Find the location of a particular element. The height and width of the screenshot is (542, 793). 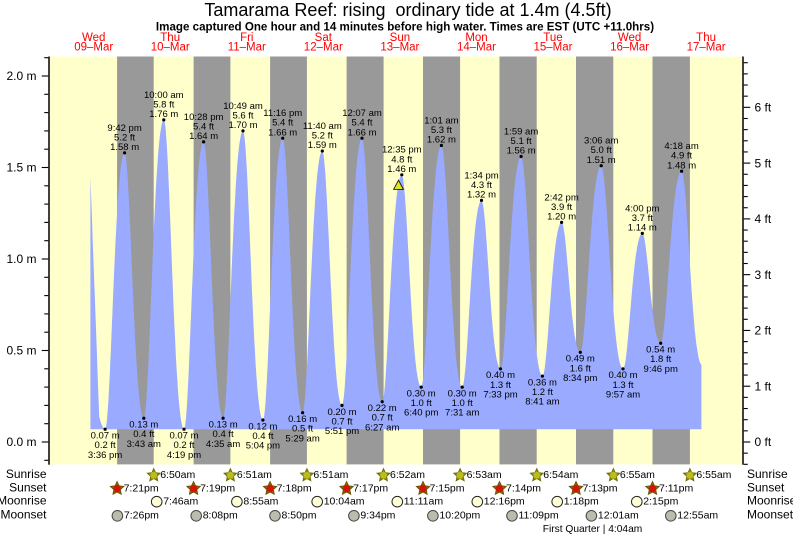

svg-text: Fri is located at coordinates (246, 38).